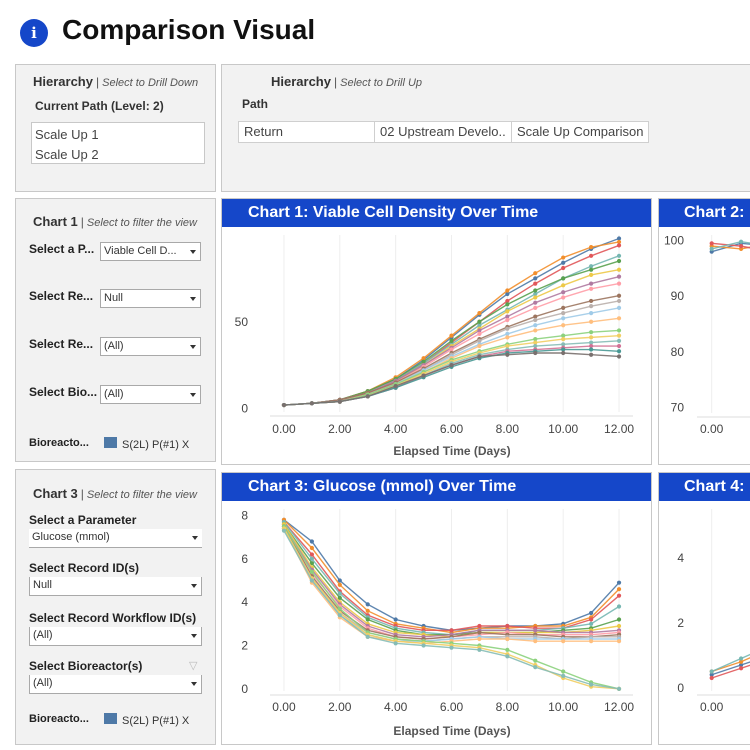 Image resolution: width=750 pixels, height=750 pixels. What do you see at coordinates (193, 666) in the screenshot?
I see `filter-icon: ▽` at bounding box center [193, 666].